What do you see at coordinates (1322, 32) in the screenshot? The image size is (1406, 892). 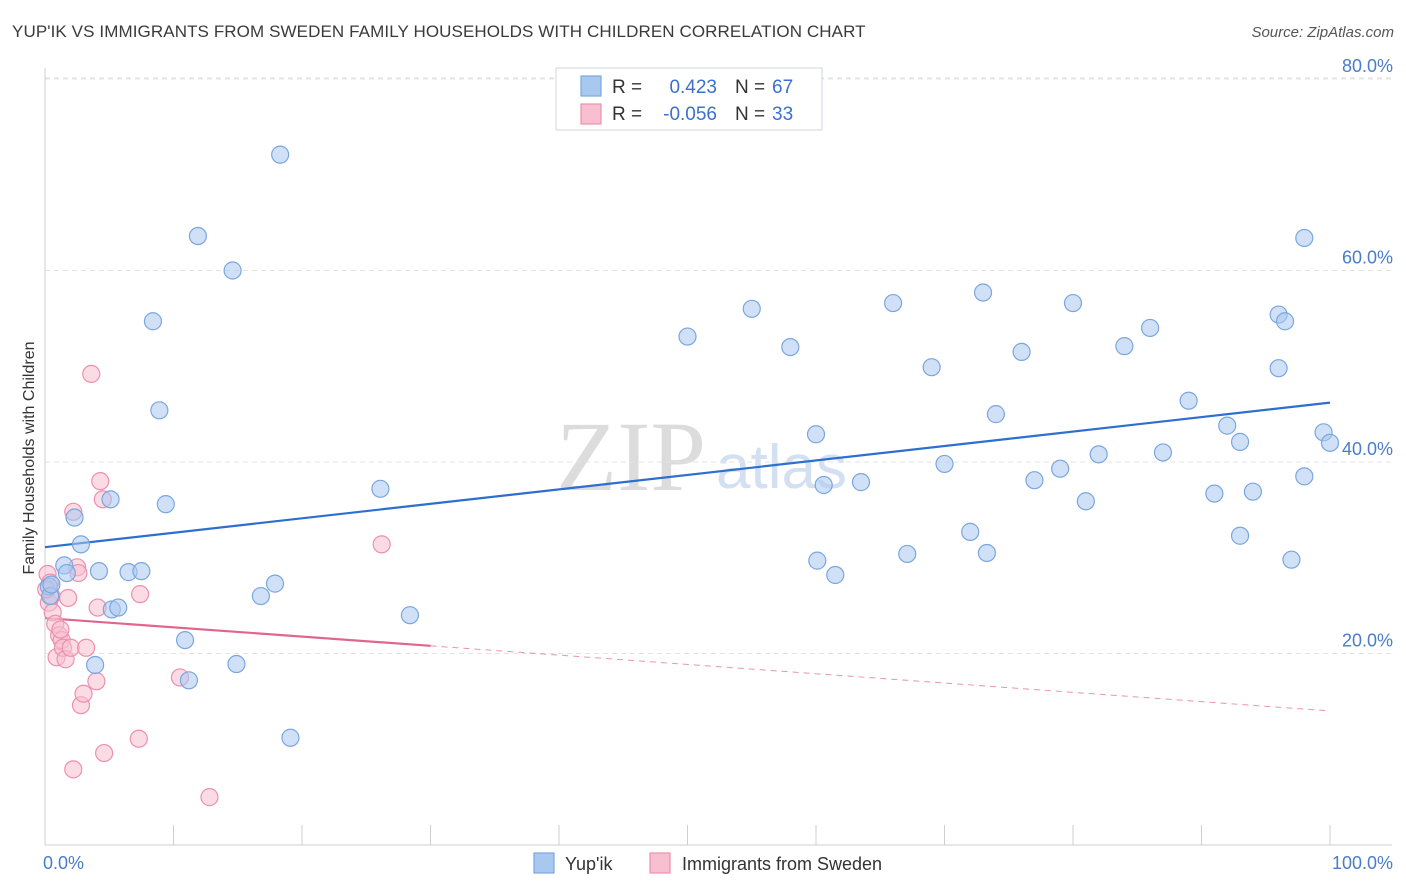 I see `source-note: Source: ZipAtlas.com` at bounding box center [1322, 32].